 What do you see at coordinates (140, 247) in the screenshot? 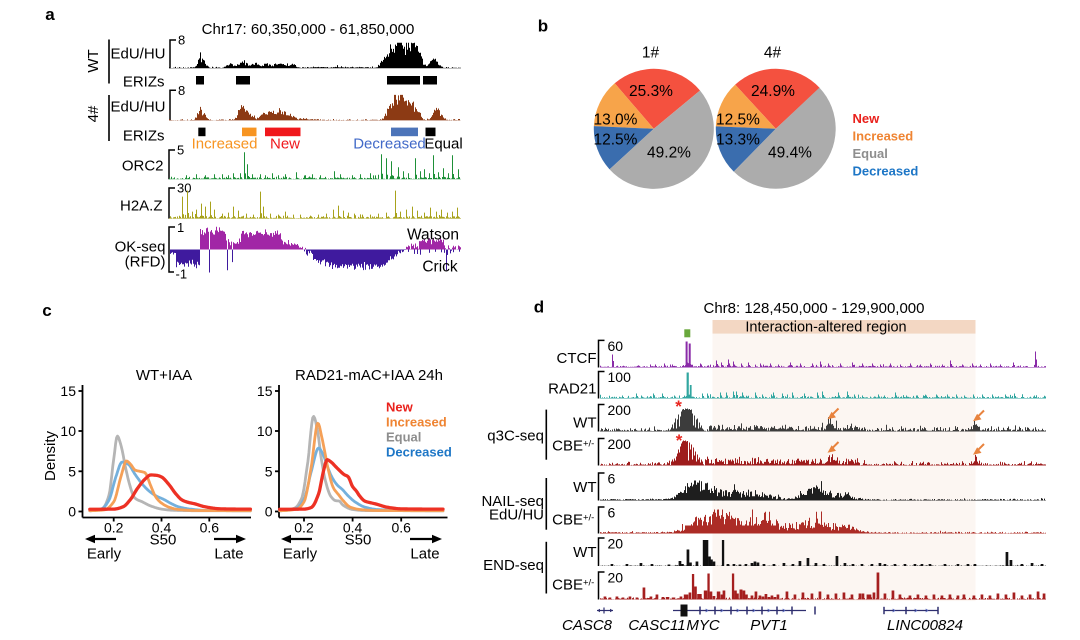
I see `svg-text: OK-seq` at bounding box center [140, 247].